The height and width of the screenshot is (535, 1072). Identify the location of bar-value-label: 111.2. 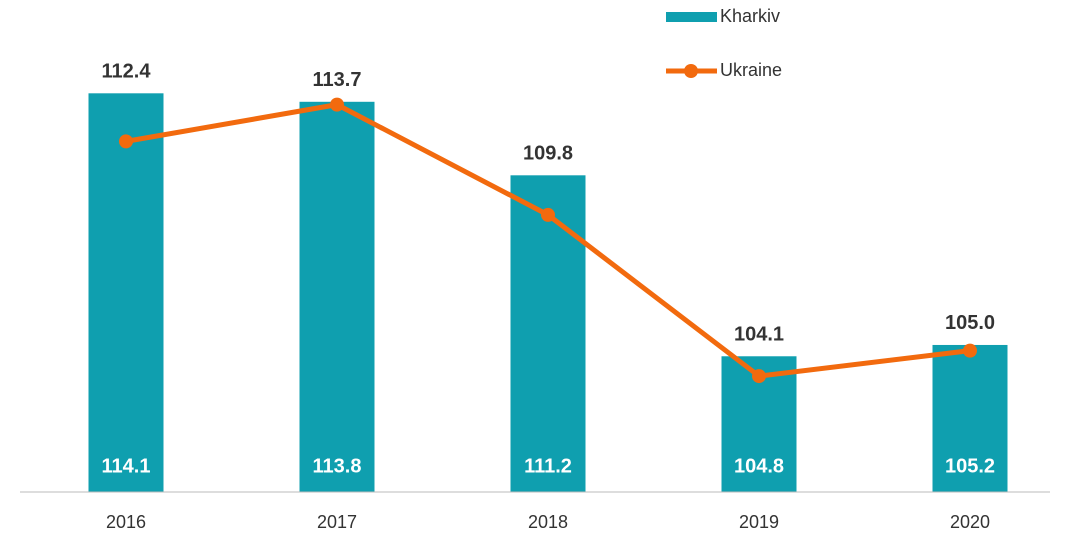
(548, 466).